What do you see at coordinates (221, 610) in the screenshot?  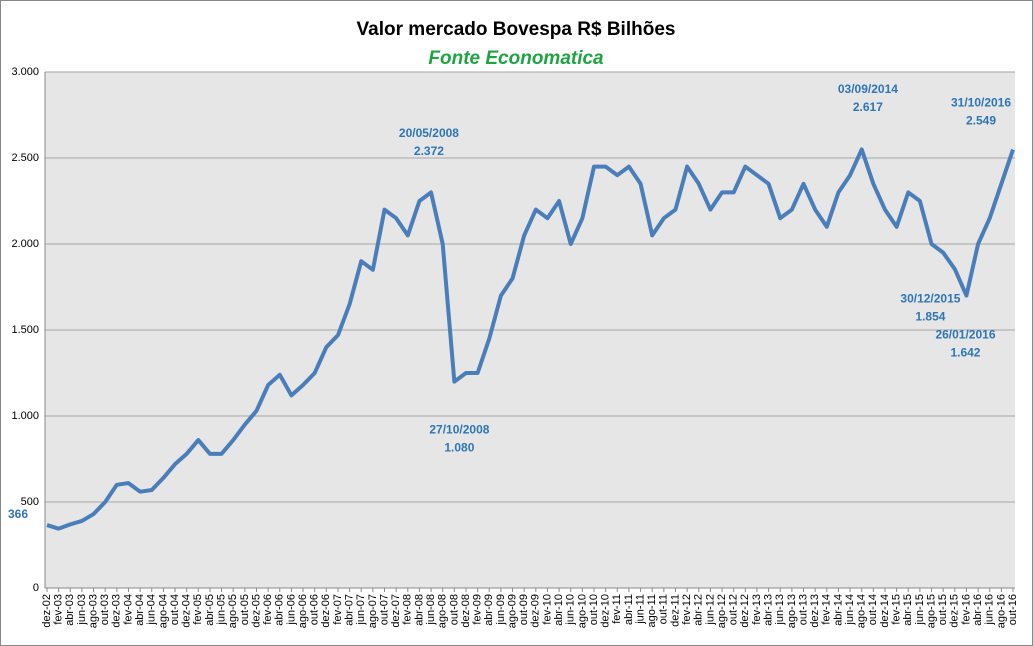 I see `x-tick-label: jun-05` at bounding box center [221, 610].